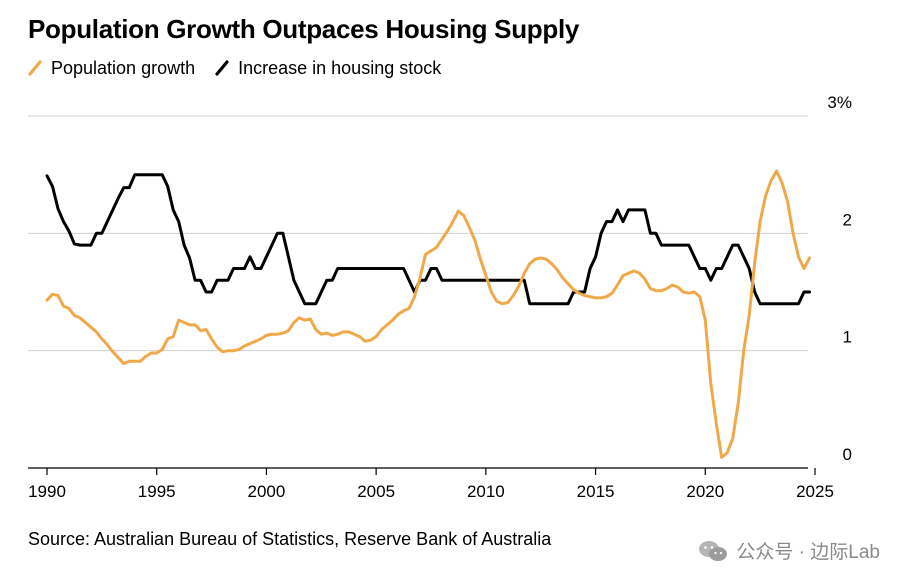  What do you see at coordinates (267, 491) in the screenshot?
I see `x-tick-label: 2000` at bounding box center [267, 491].